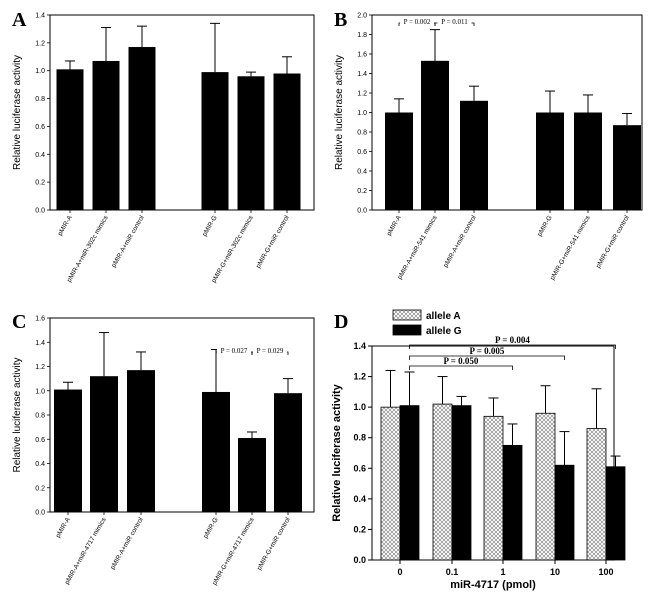 The image size is (650, 592). What do you see at coordinates (444, 331) in the screenshot?
I see `legend-label: allele G` at bounding box center [444, 331].